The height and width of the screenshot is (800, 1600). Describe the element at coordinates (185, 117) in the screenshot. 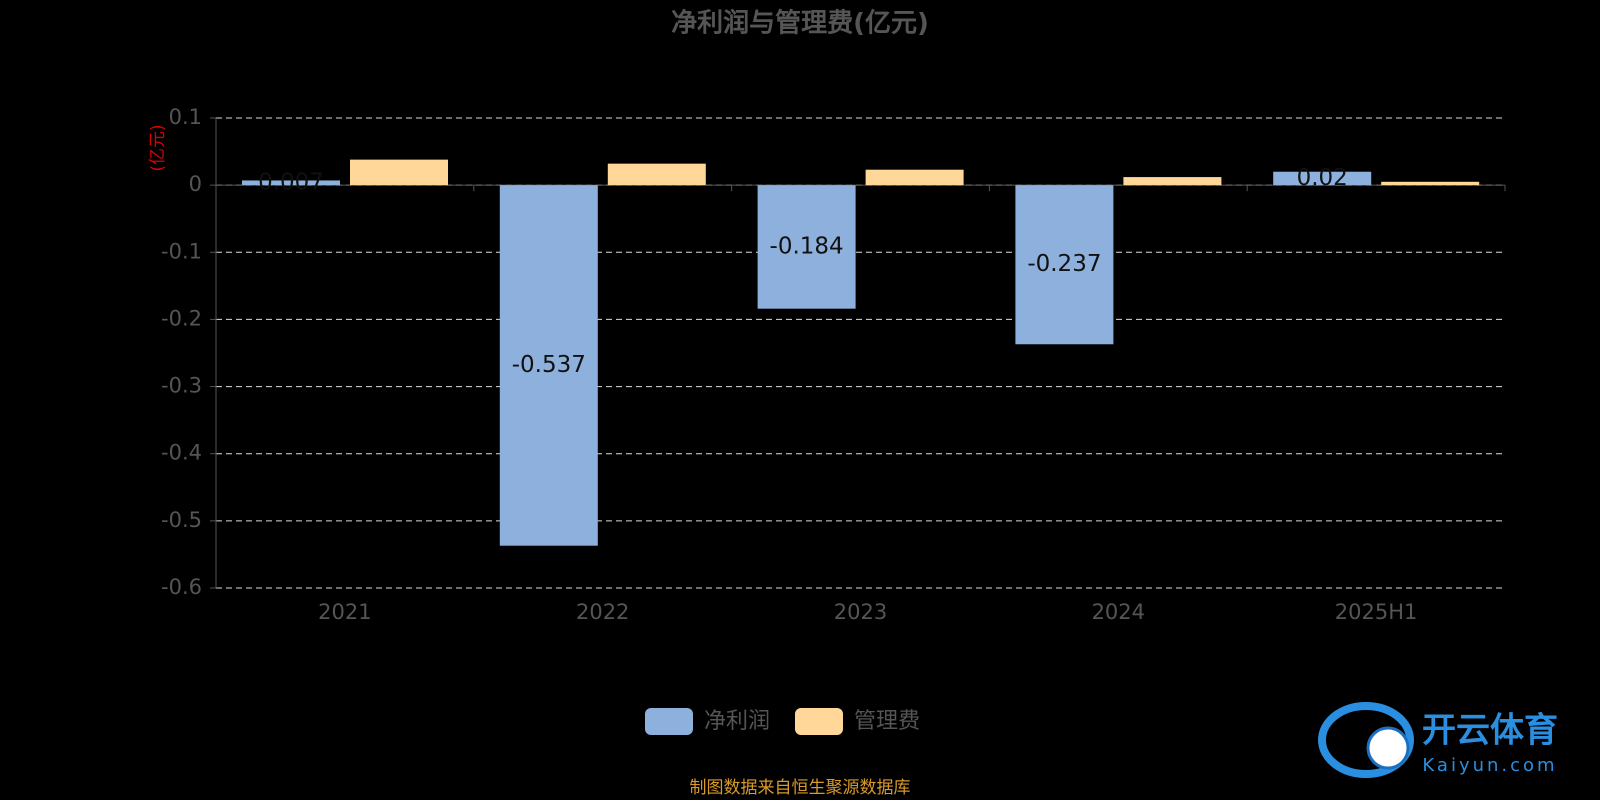

I see `y-tick-label: 0.1` at that location.